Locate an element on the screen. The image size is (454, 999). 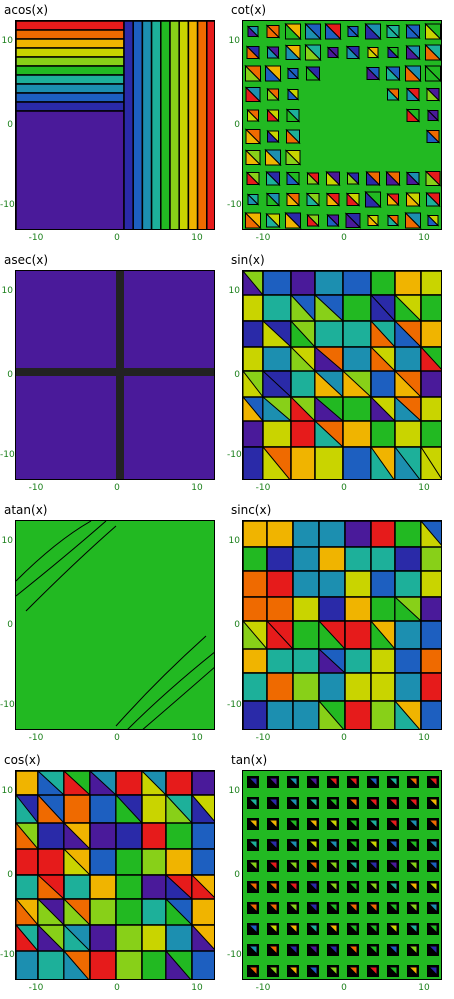
asec-xtick-left: -10 is located at coordinates (36, 488).